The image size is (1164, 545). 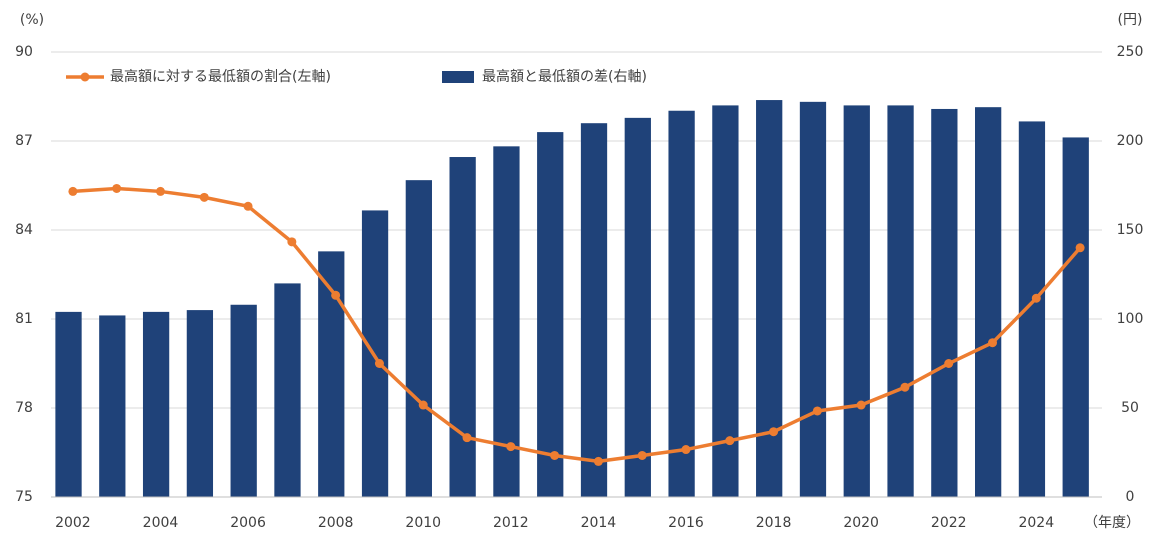 I want to click on x-tick-label: 2004, so click(x=161, y=523).